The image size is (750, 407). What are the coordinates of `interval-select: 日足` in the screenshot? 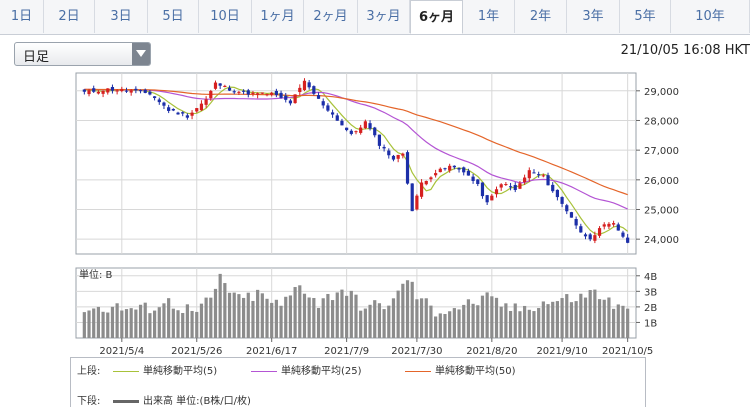 It's located at (82, 54).